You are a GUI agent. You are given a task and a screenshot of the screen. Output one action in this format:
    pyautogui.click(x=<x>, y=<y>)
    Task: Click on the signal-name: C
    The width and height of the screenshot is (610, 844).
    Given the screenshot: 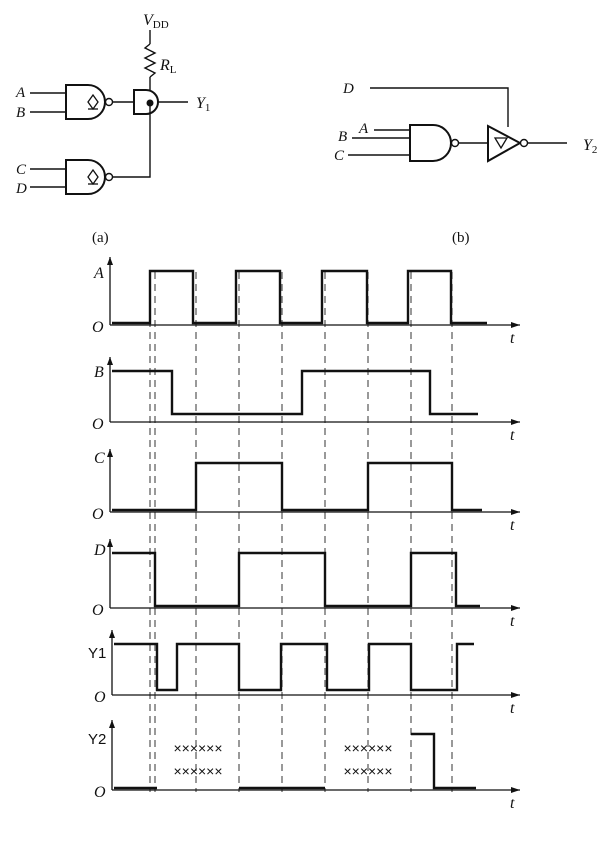 What is the action you would take?
    pyautogui.click(x=99, y=458)
    